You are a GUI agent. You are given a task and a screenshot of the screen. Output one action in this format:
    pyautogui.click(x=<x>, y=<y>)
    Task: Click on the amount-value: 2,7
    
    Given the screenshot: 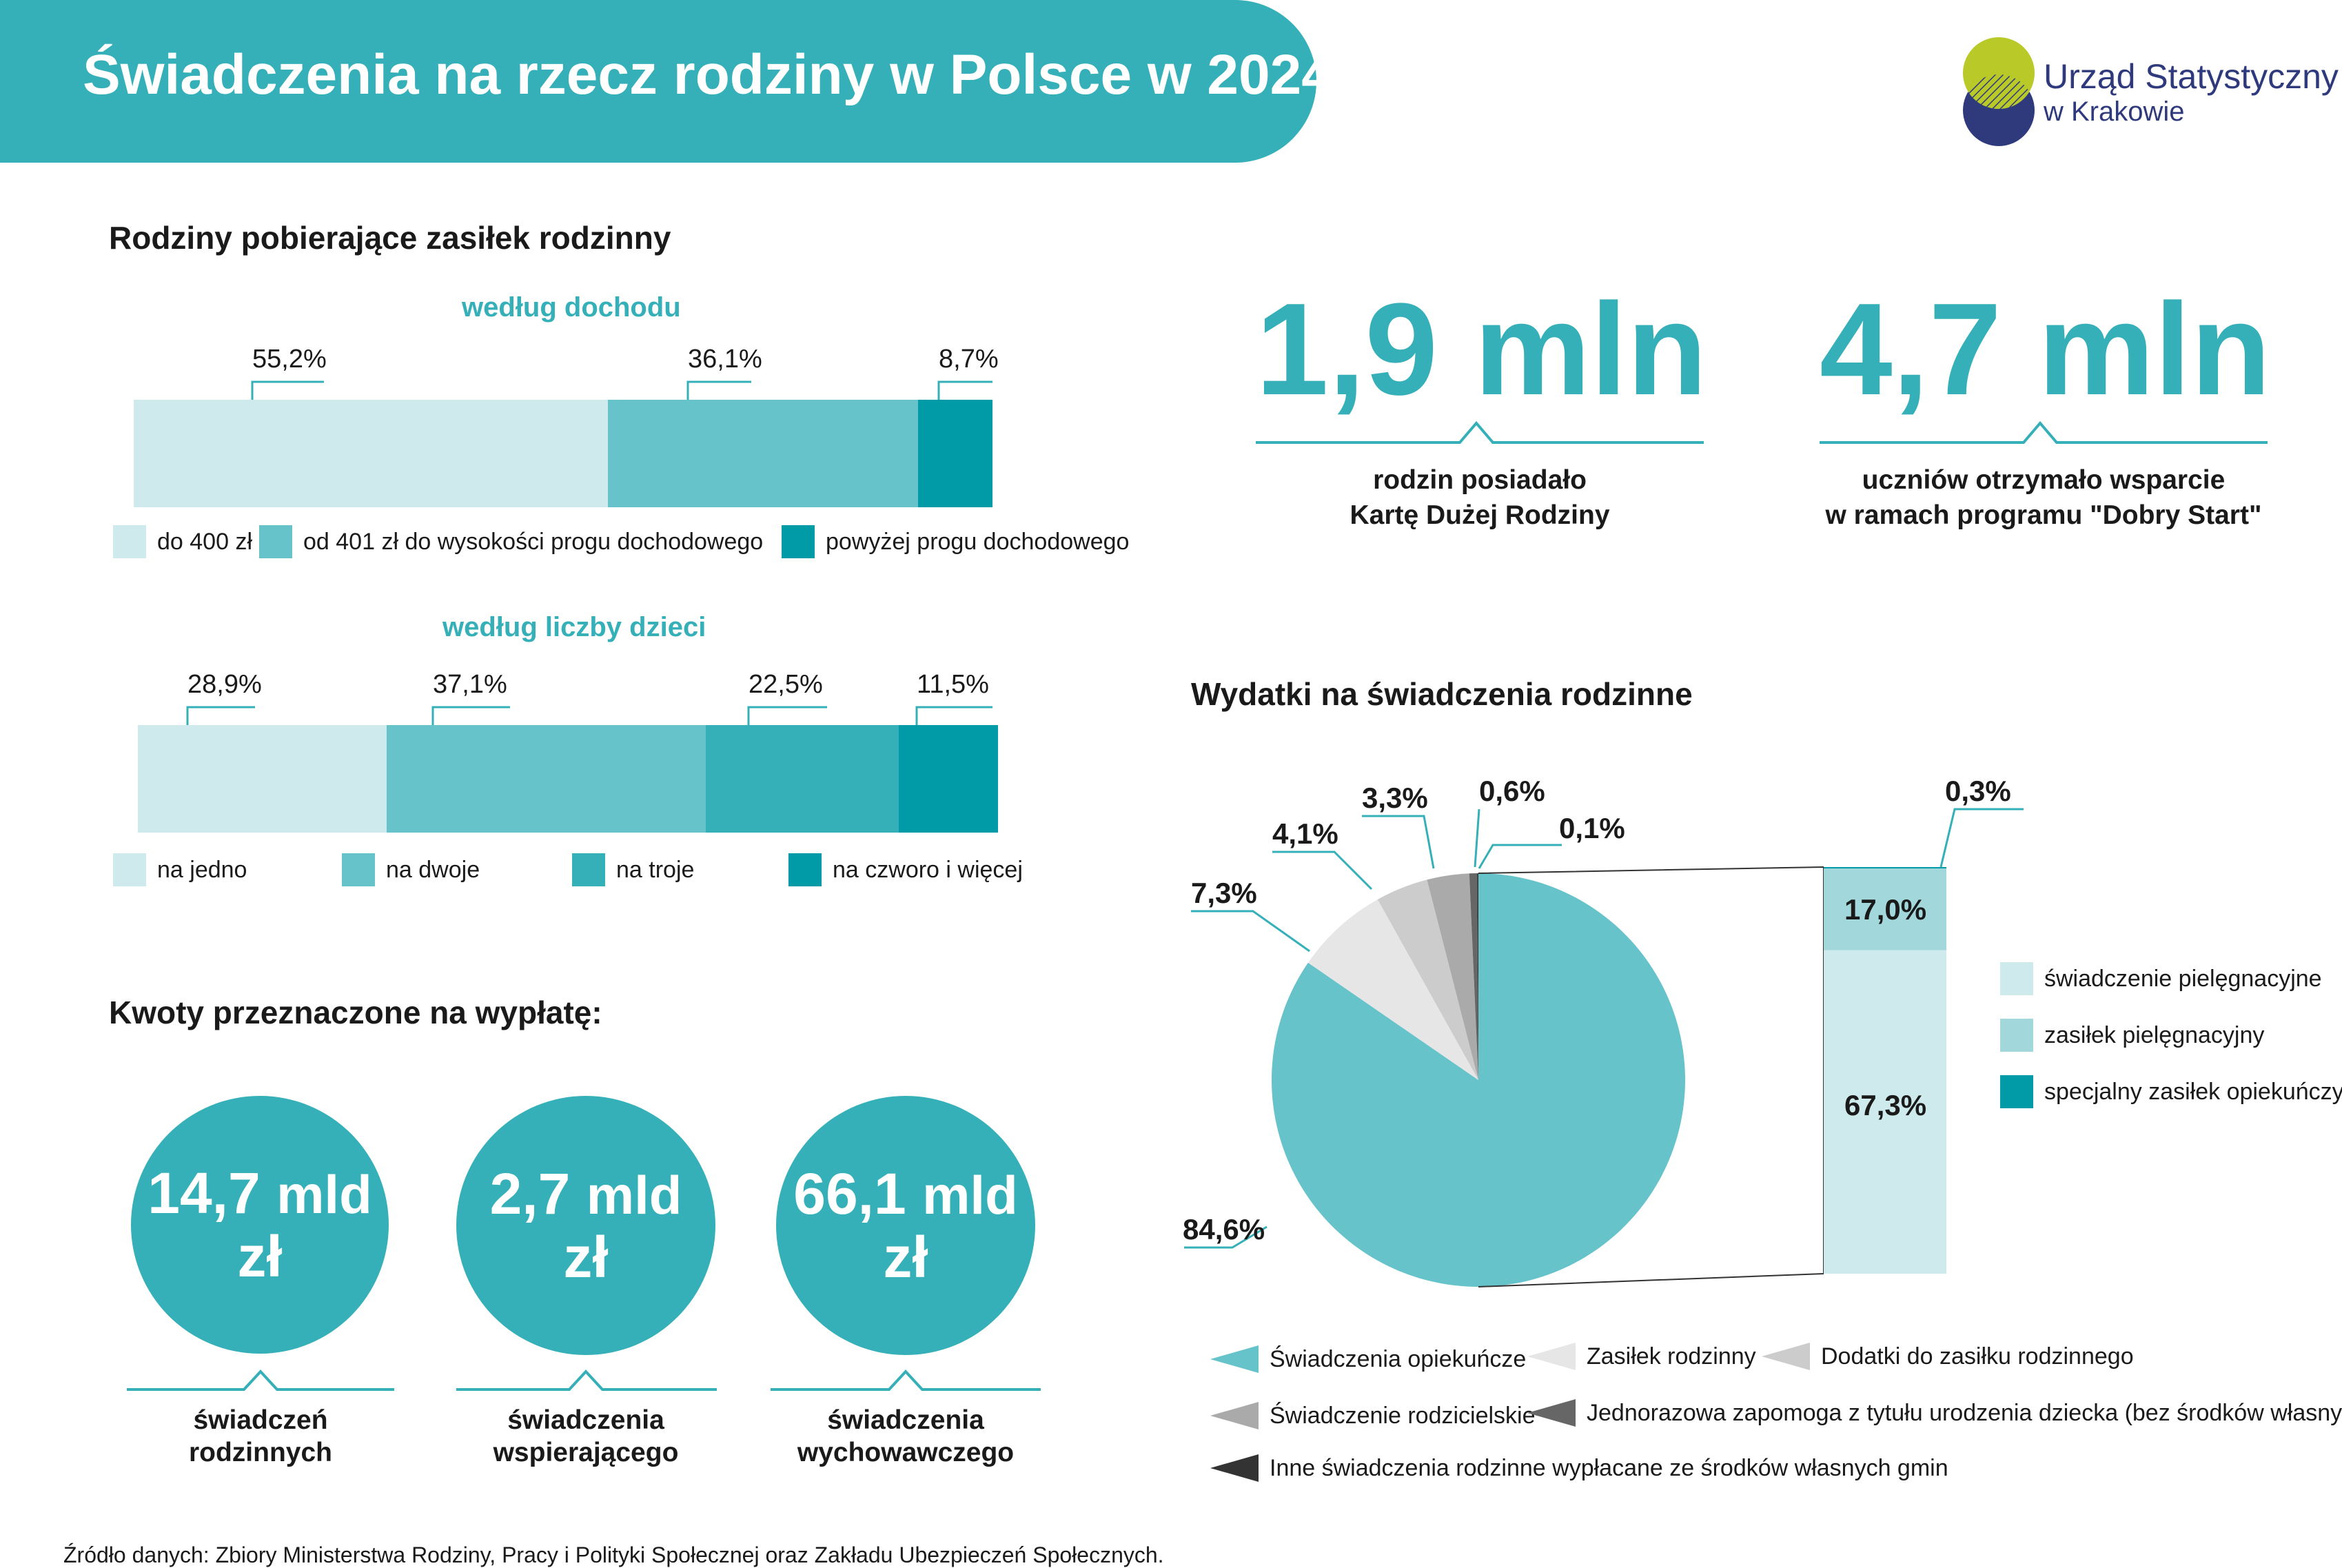 What is the action you would take?
    pyautogui.click(x=530, y=1193)
    